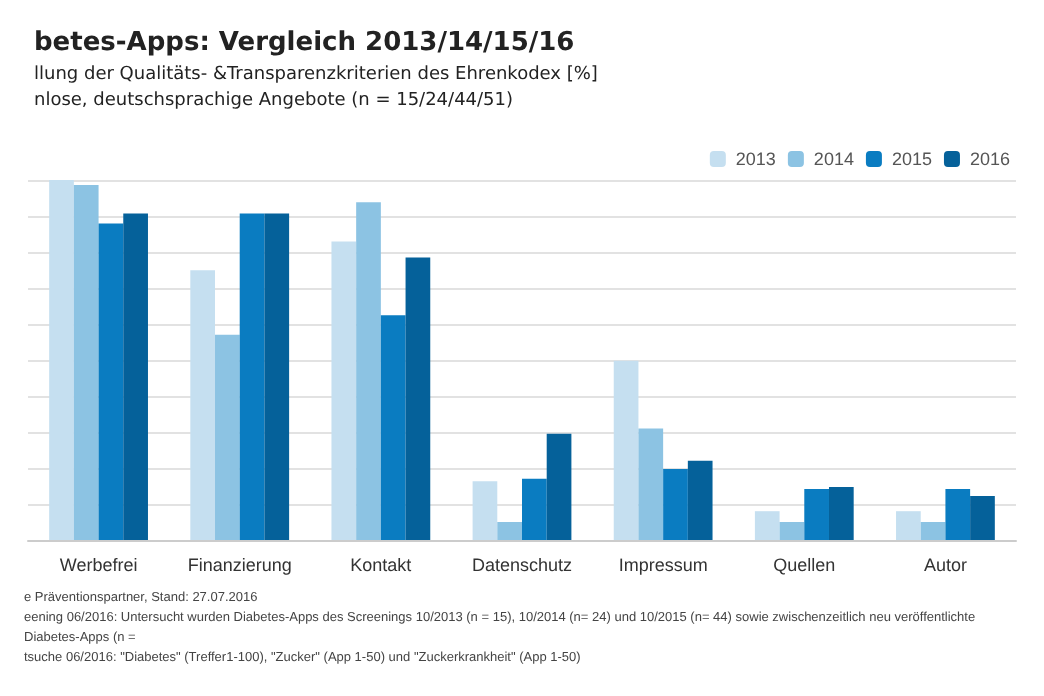 The height and width of the screenshot is (696, 1044). Describe the element at coordinates (990, 159) in the screenshot. I see `legend-label: 2016` at that location.